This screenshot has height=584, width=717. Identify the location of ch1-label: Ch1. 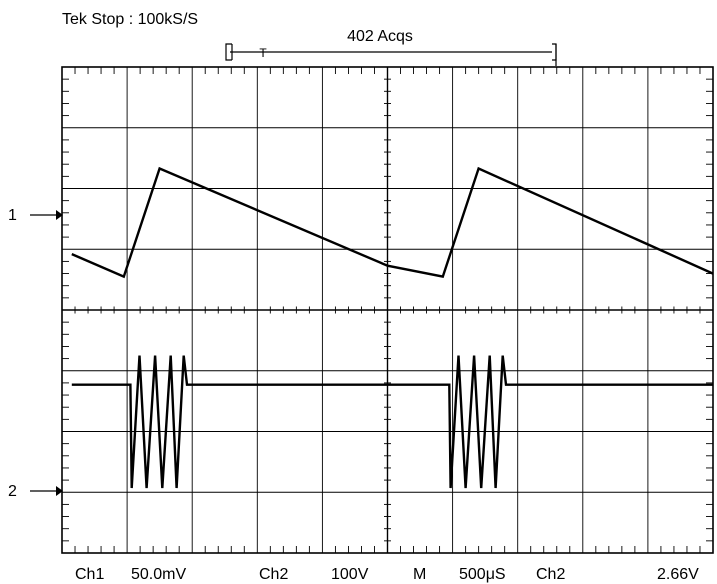
(89, 574).